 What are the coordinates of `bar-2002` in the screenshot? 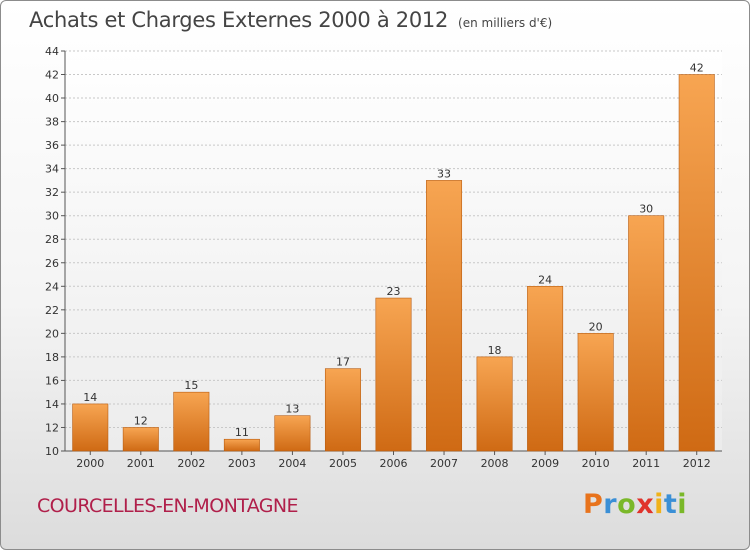 It's located at (191, 421).